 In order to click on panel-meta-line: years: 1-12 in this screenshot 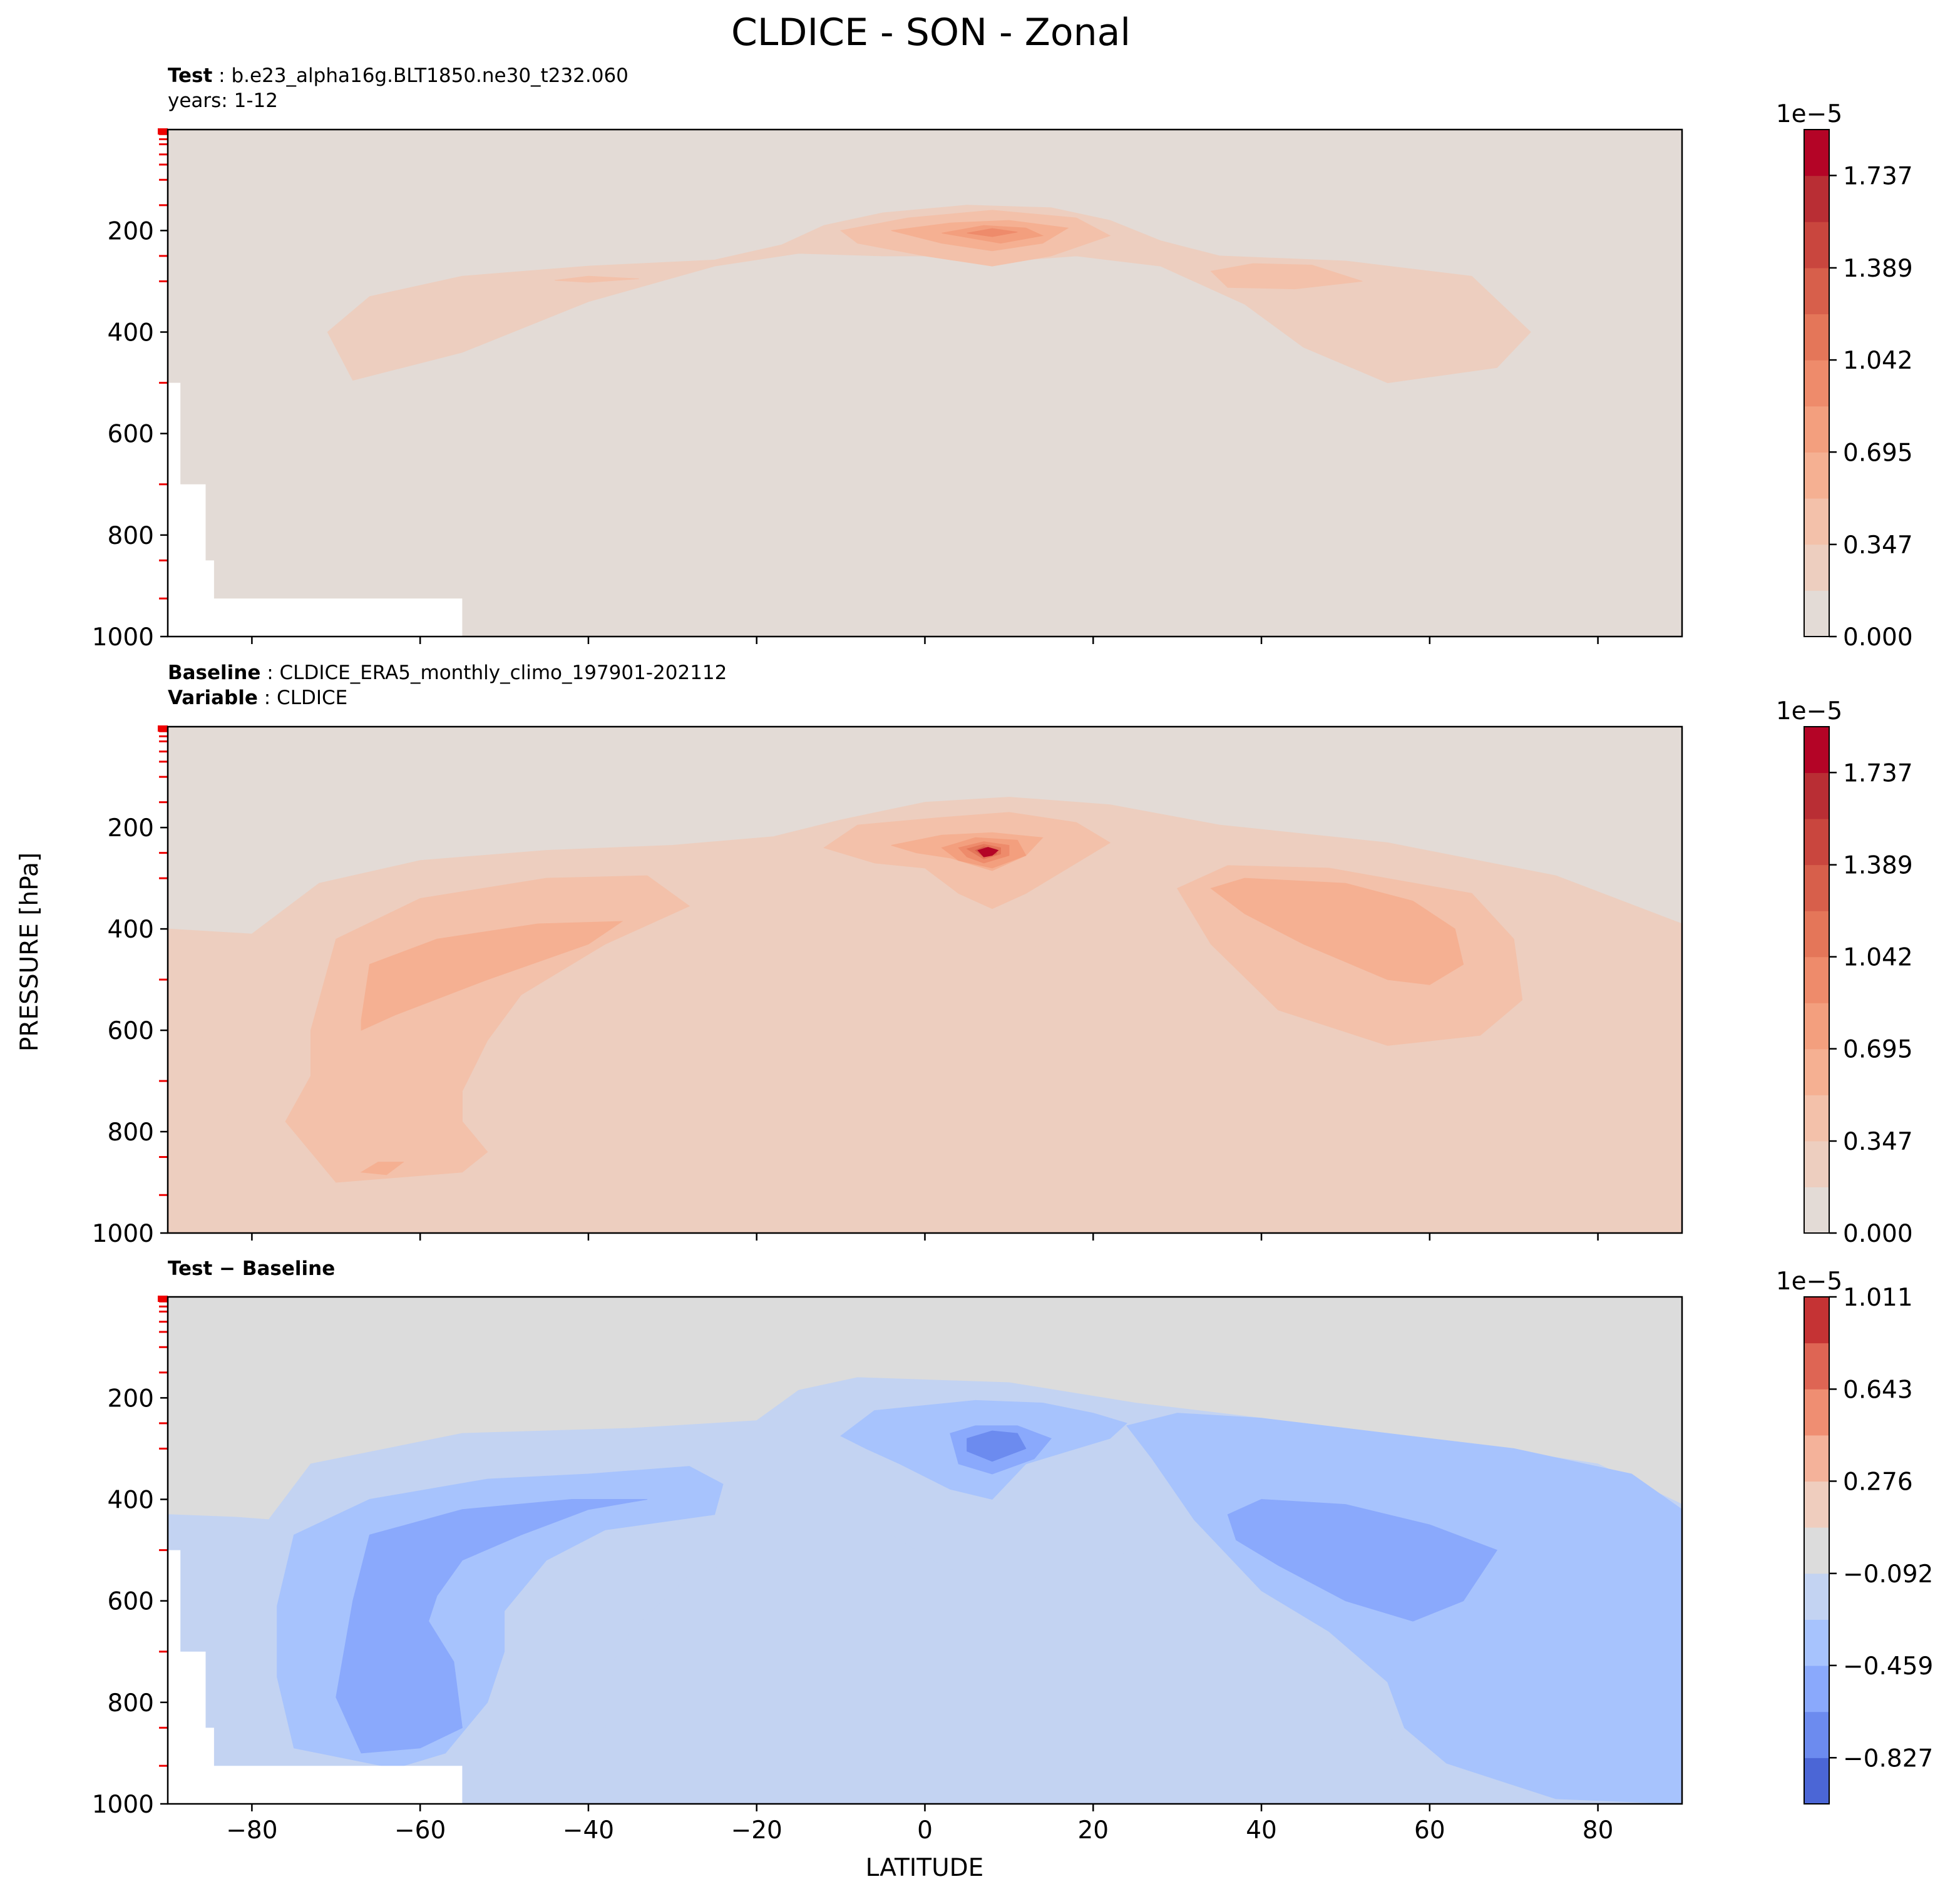, I will do `click(223, 101)`.